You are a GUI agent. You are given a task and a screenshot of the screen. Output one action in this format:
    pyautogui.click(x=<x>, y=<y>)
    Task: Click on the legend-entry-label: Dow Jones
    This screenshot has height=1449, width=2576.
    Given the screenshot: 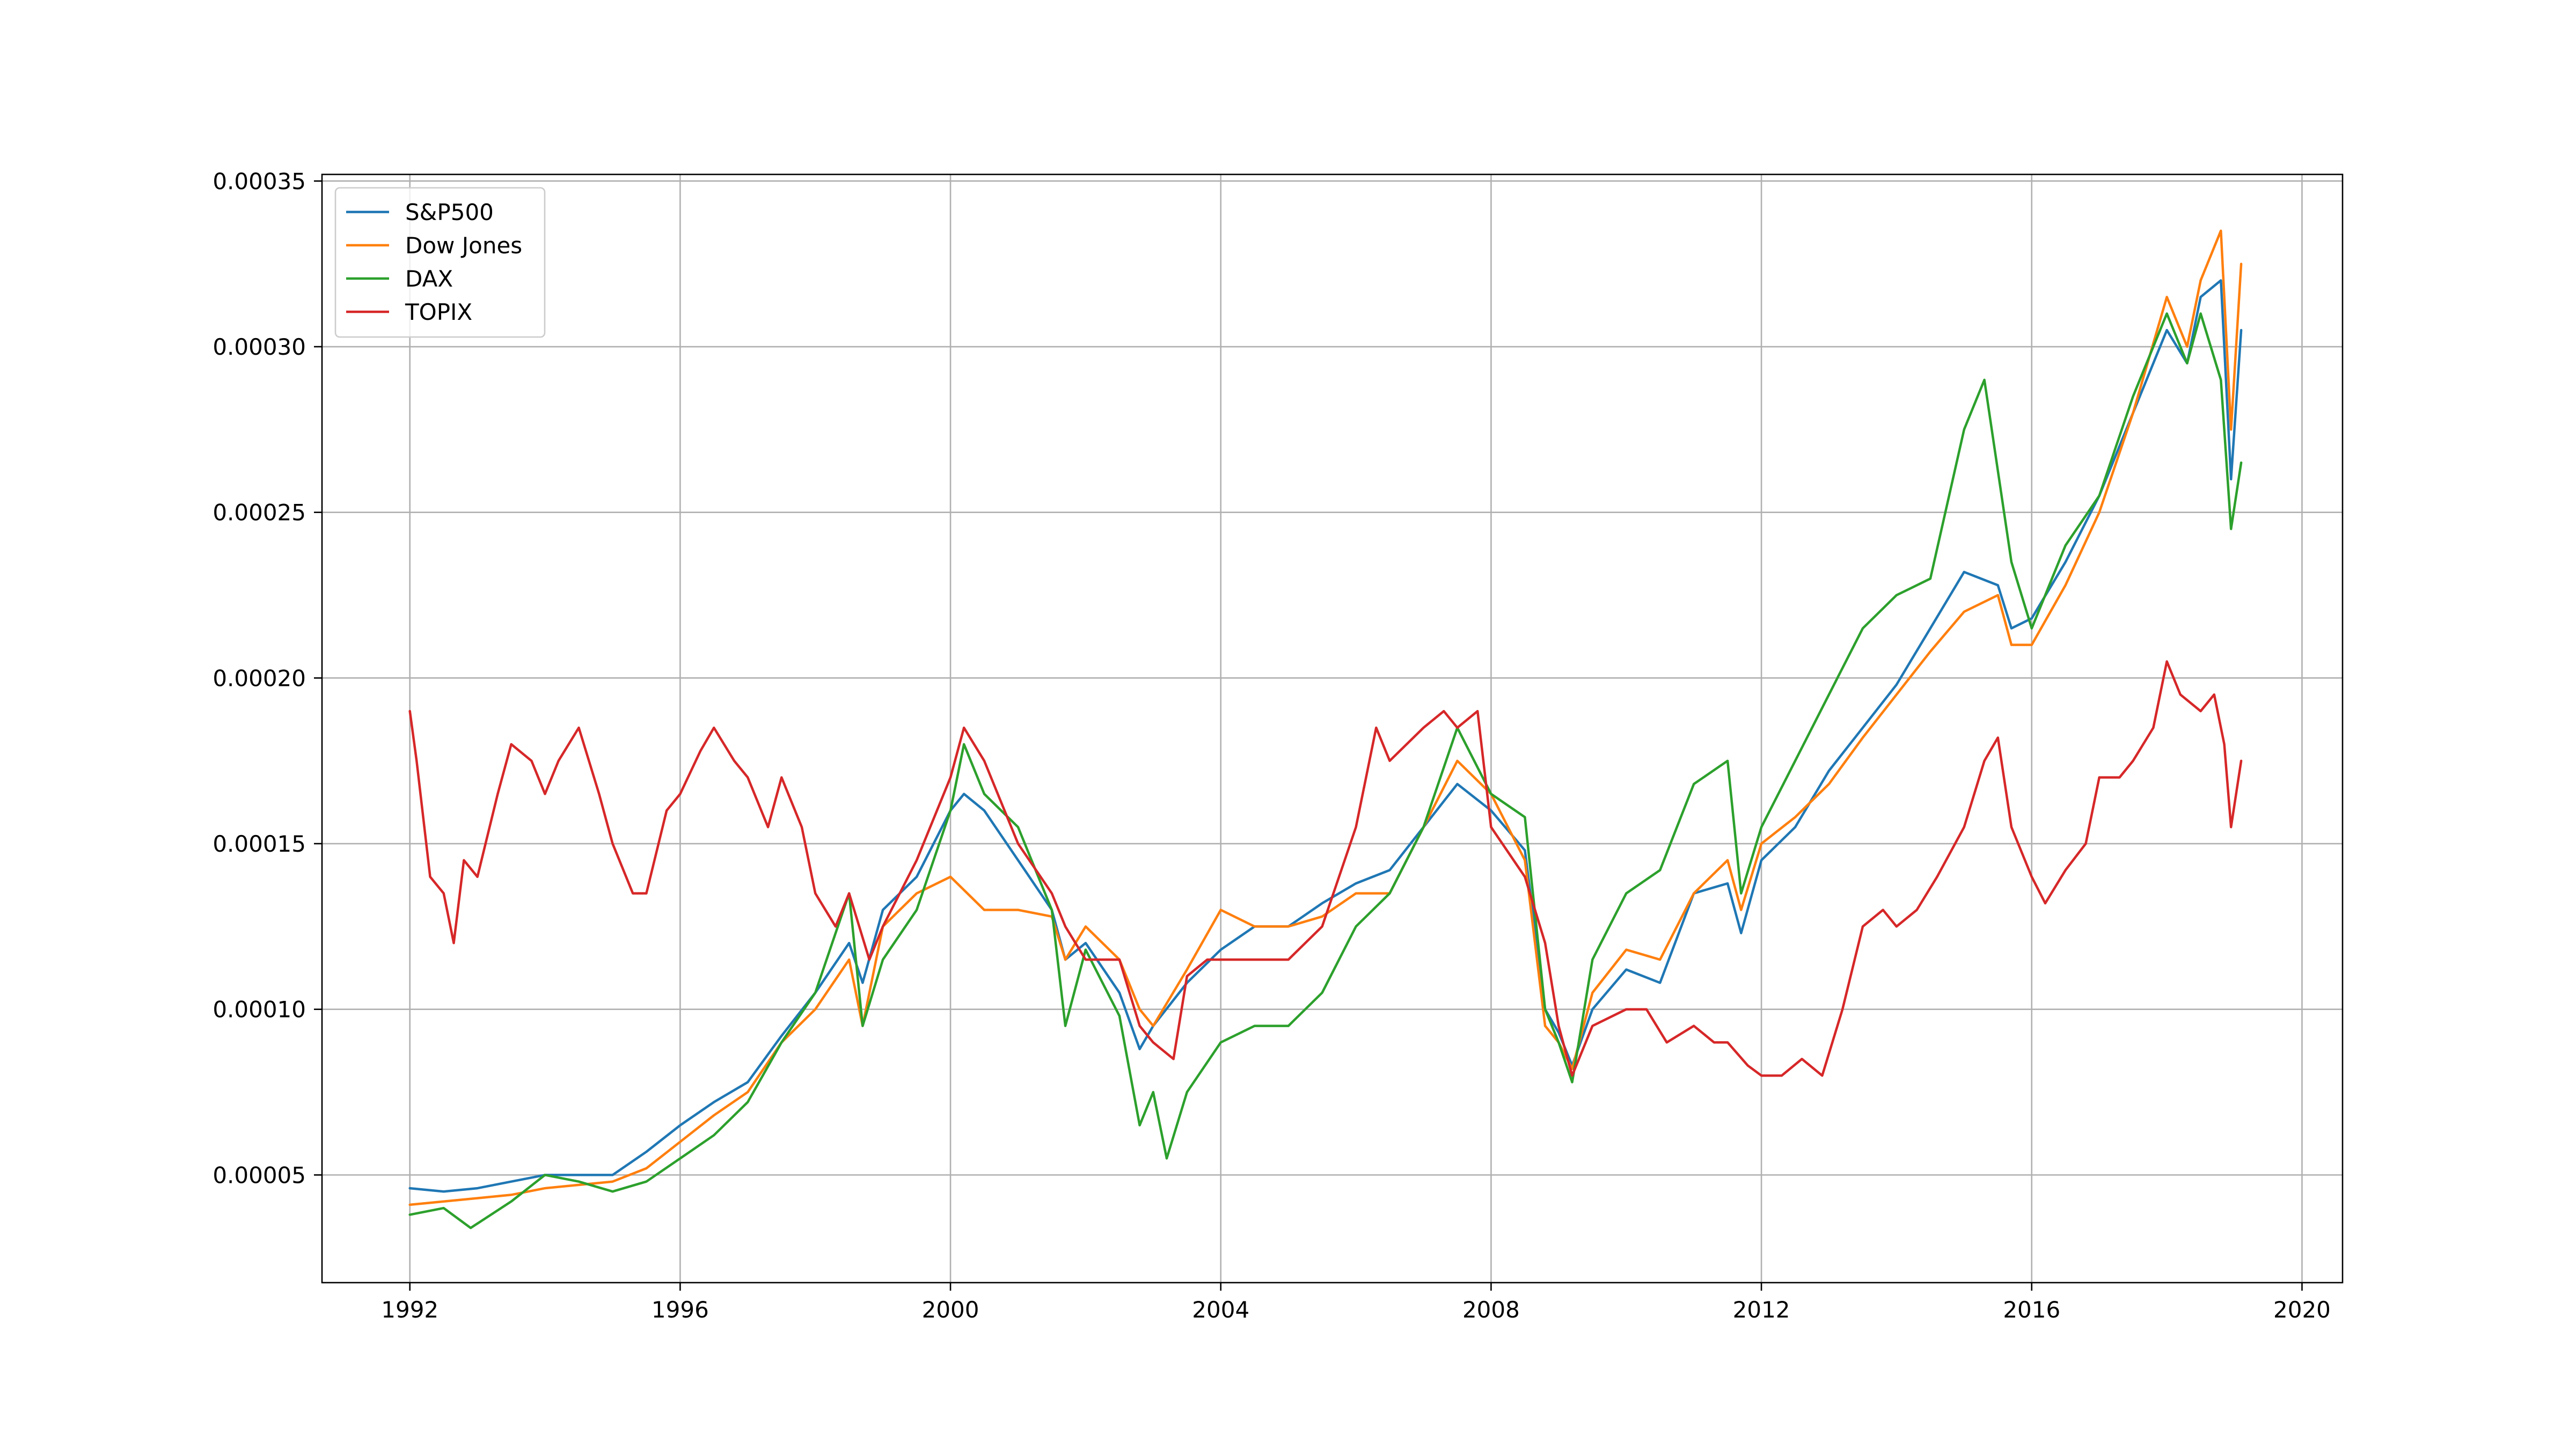 What is the action you would take?
    pyautogui.click(x=463, y=245)
    